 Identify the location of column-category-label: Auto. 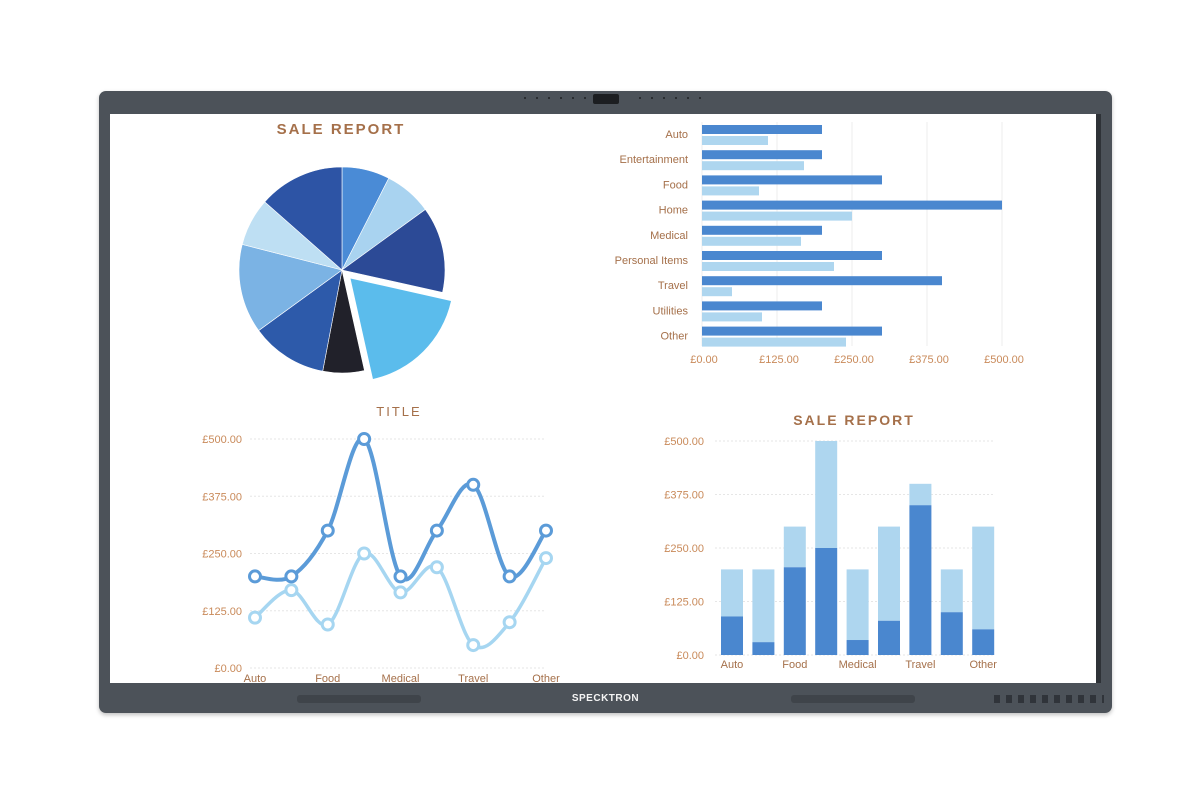
(732, 665).